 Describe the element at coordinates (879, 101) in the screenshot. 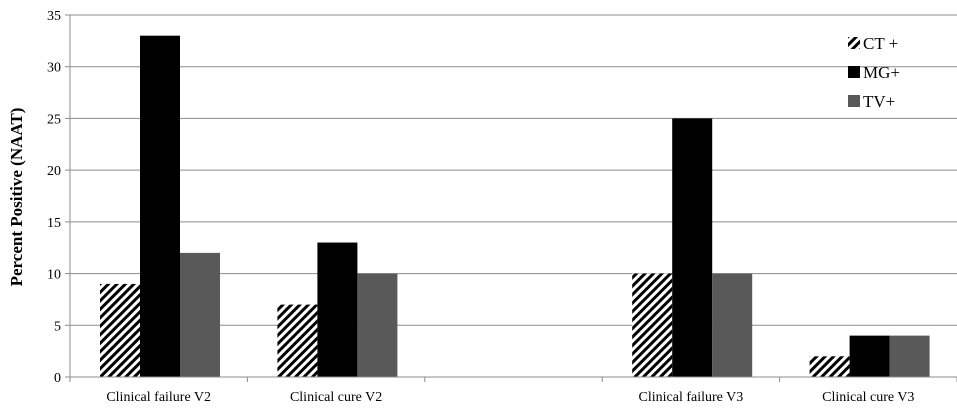

I see `legend-label: TV+` at that location.